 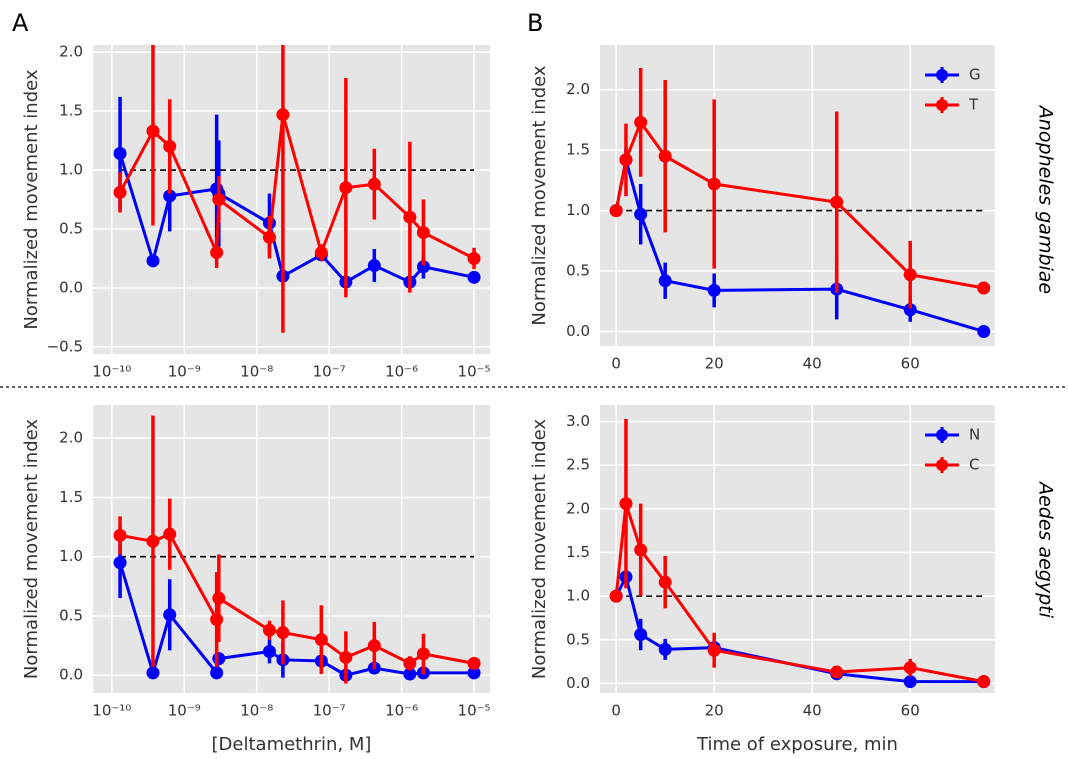 I want to click on y-tick-label: −0.5, so click(x=65, y=346).